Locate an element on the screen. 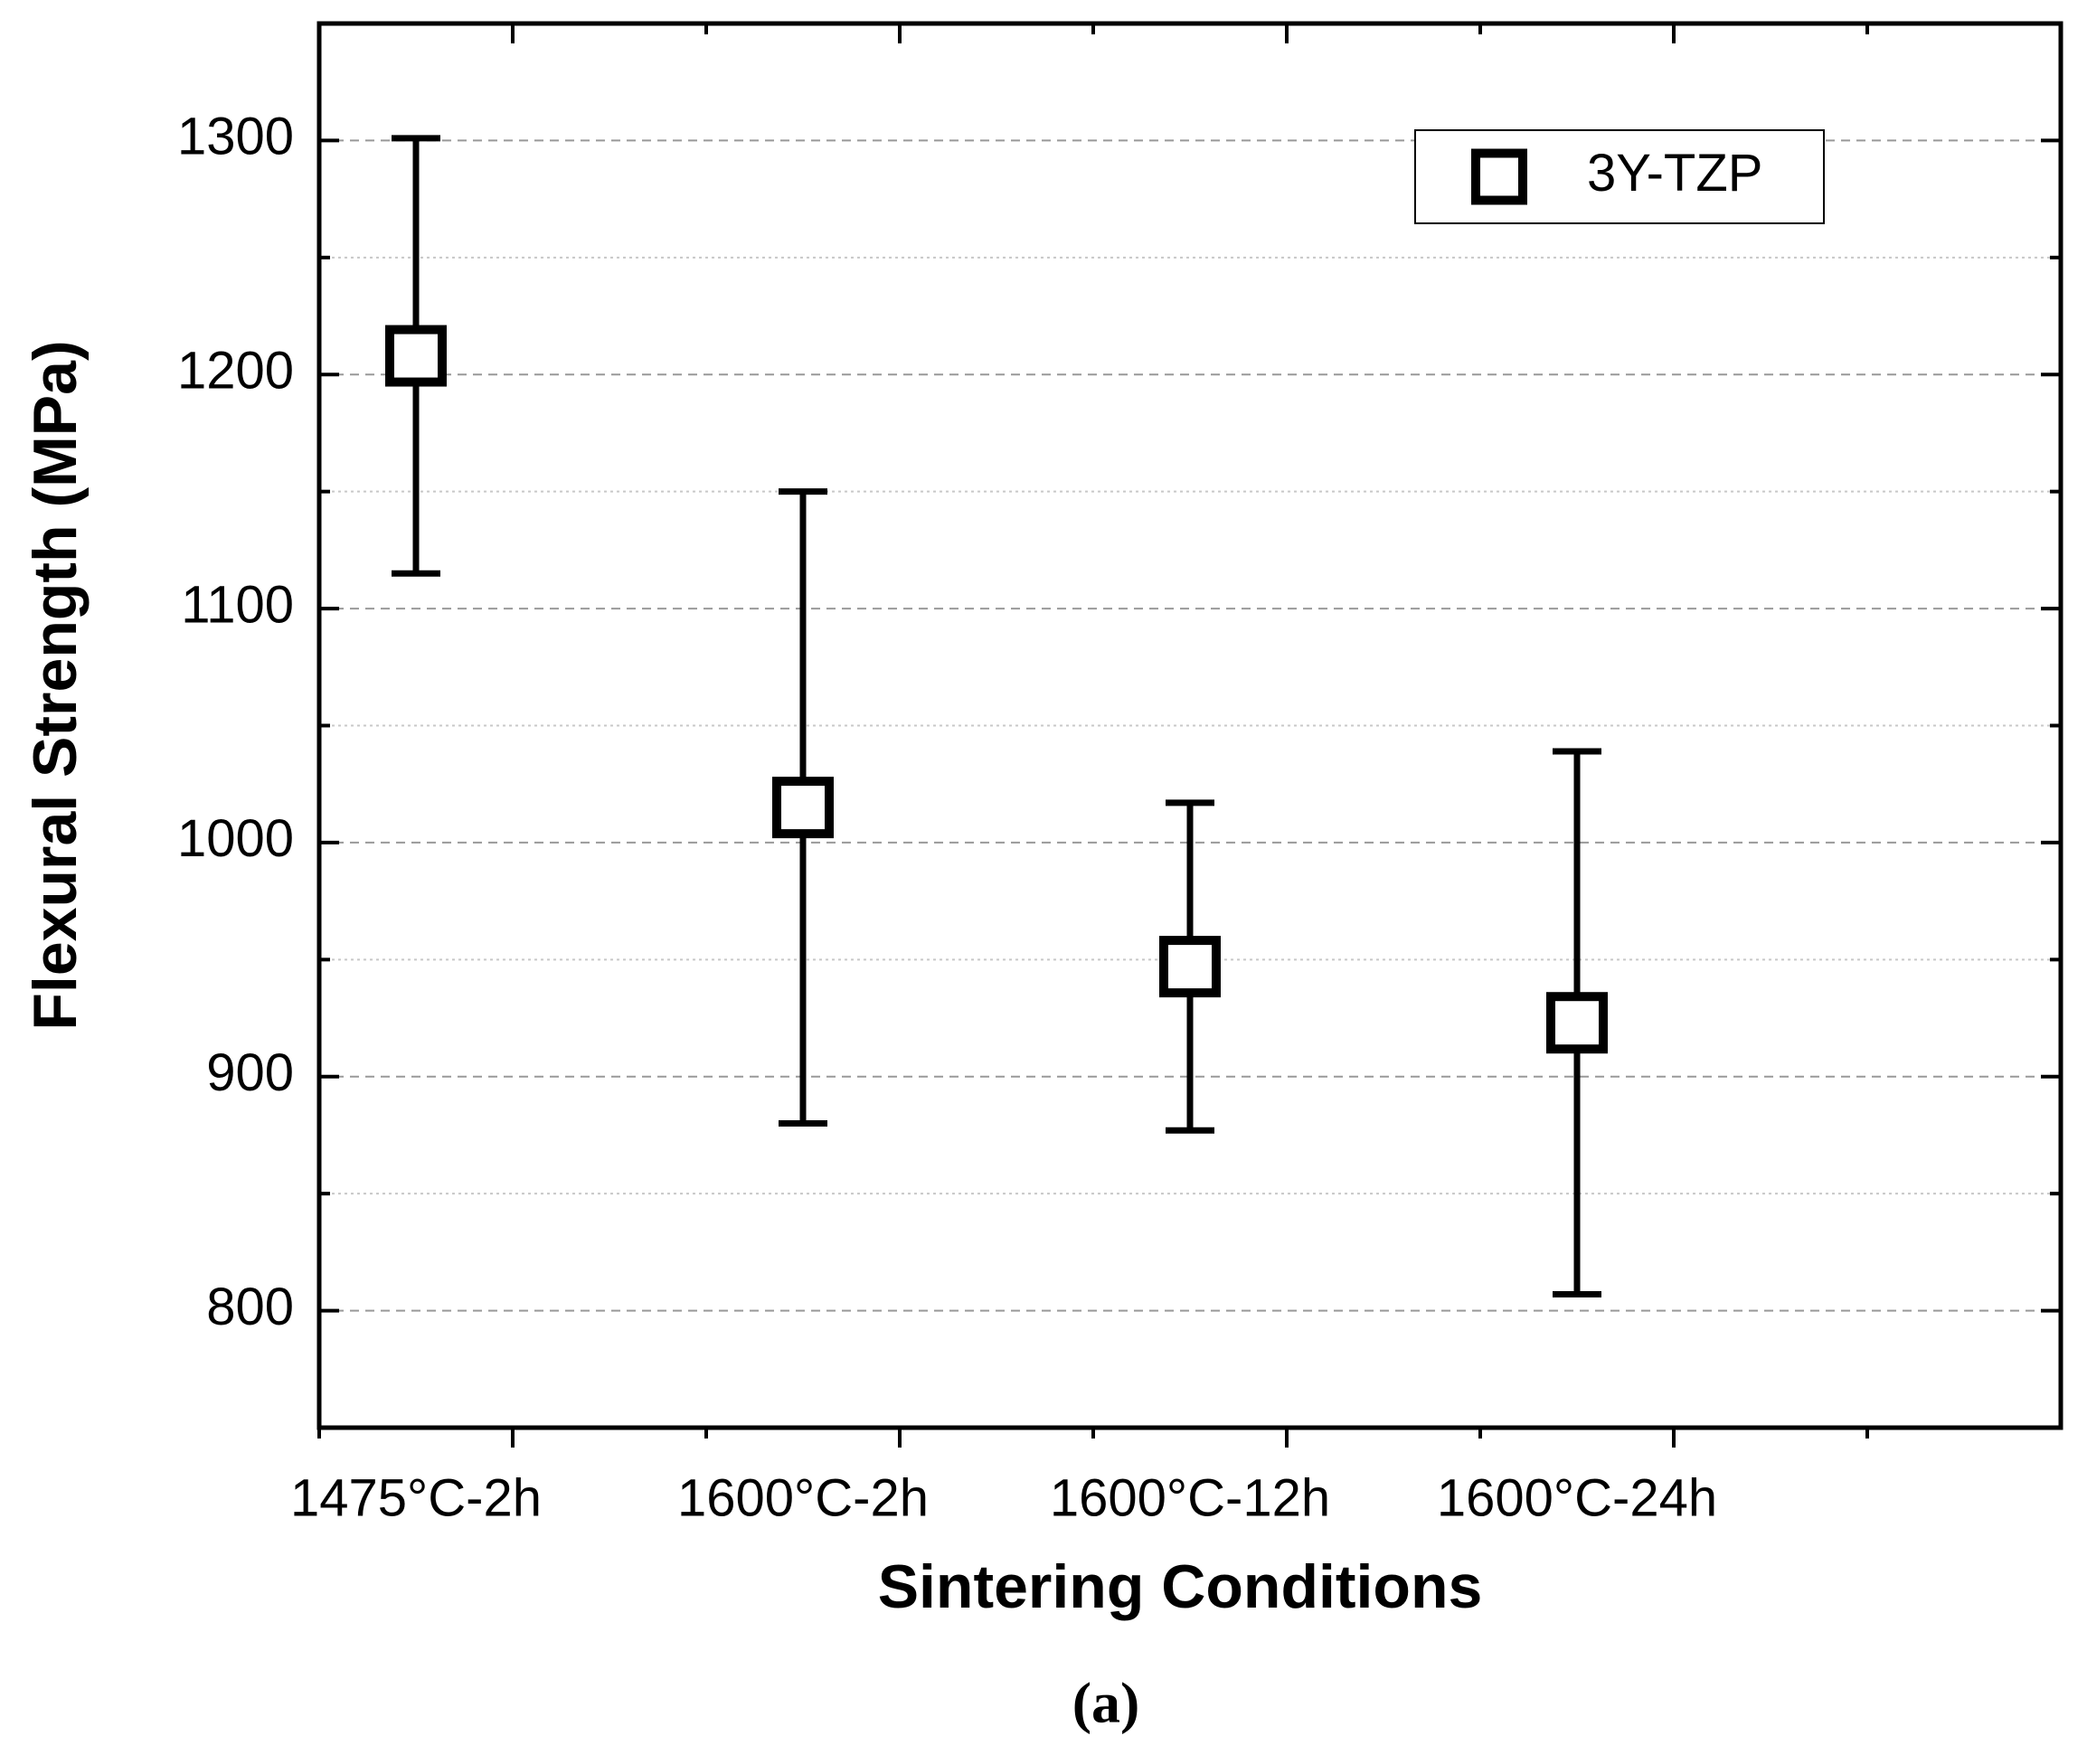  x-axis-title: Sintering Conditions is located at coordinates (1181, 1587).